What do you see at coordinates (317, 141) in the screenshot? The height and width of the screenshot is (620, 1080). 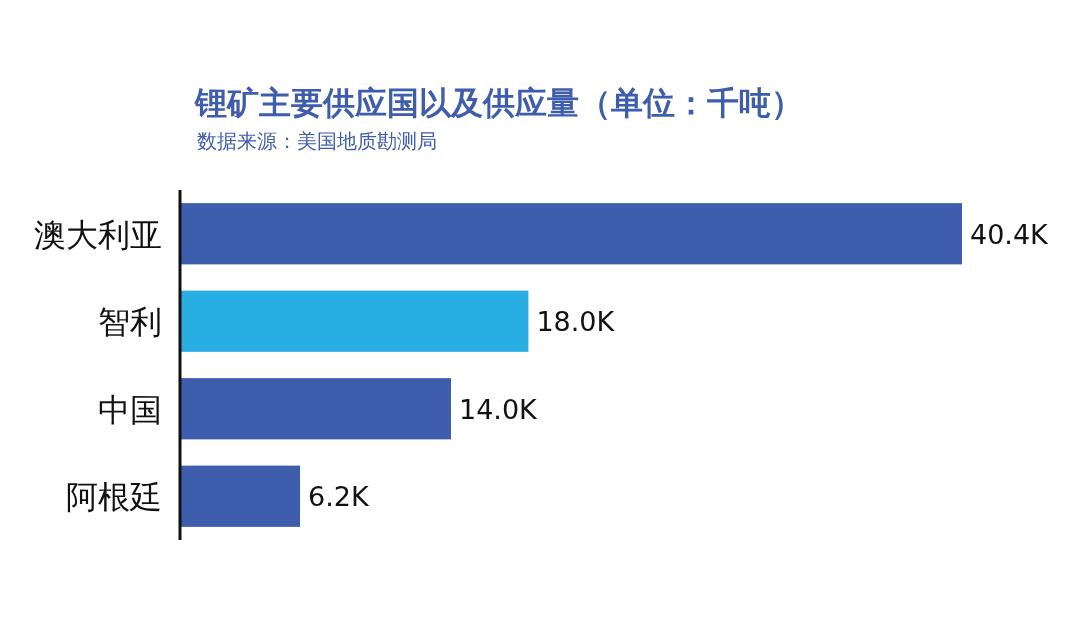 I see `subtitle: 数据来源：美国地质勘测局` at bounding box center [317, 141].